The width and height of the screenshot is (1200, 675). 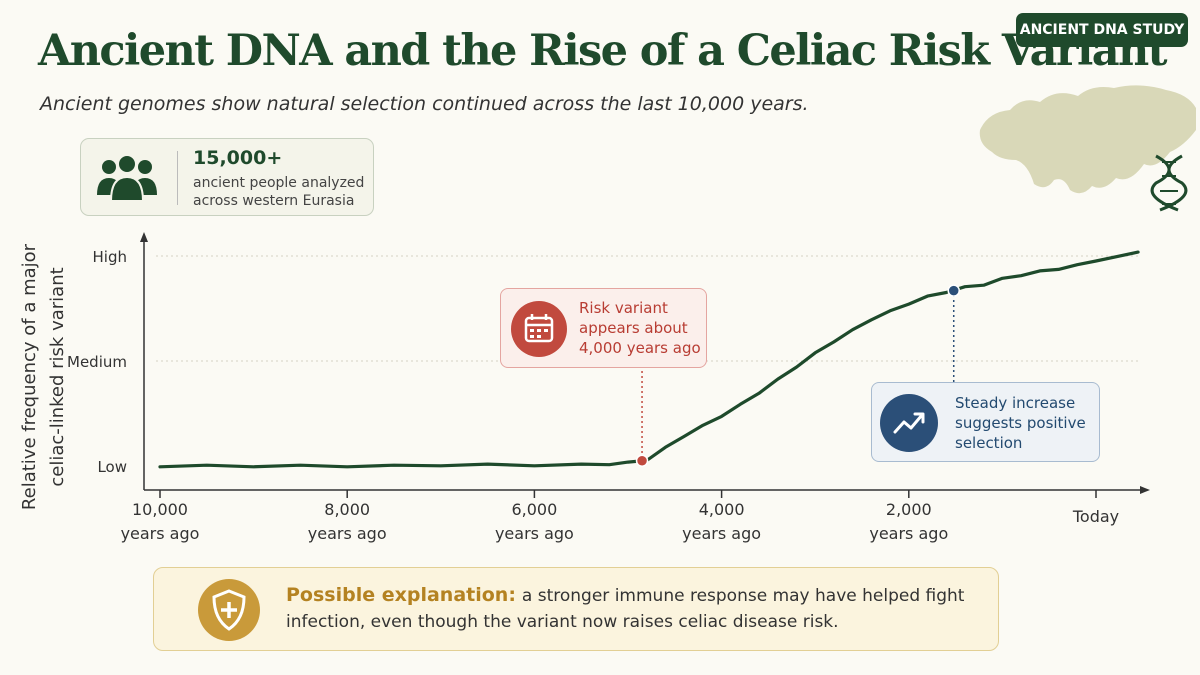 What do you see at coordinates (1020, 423) in the screenshot?
I see `callout-line: suggests positive` at bounding box center [1020, 423].